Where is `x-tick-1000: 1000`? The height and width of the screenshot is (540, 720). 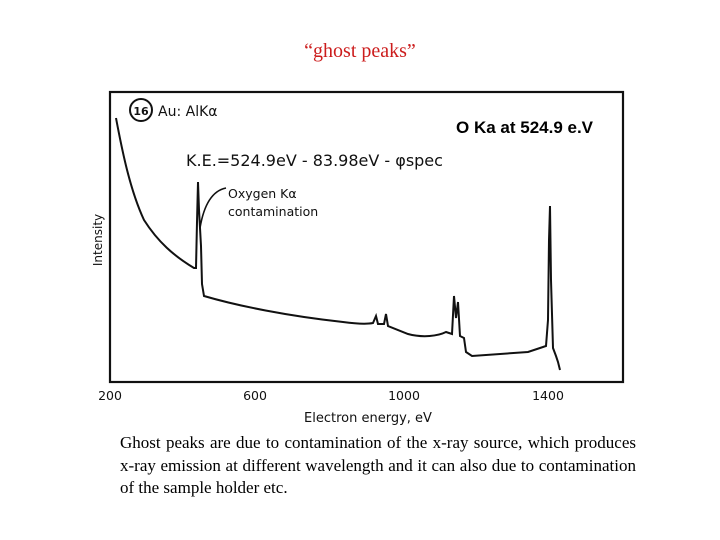 x-tick-1000: 1000 is located at coordinates (404, 395).